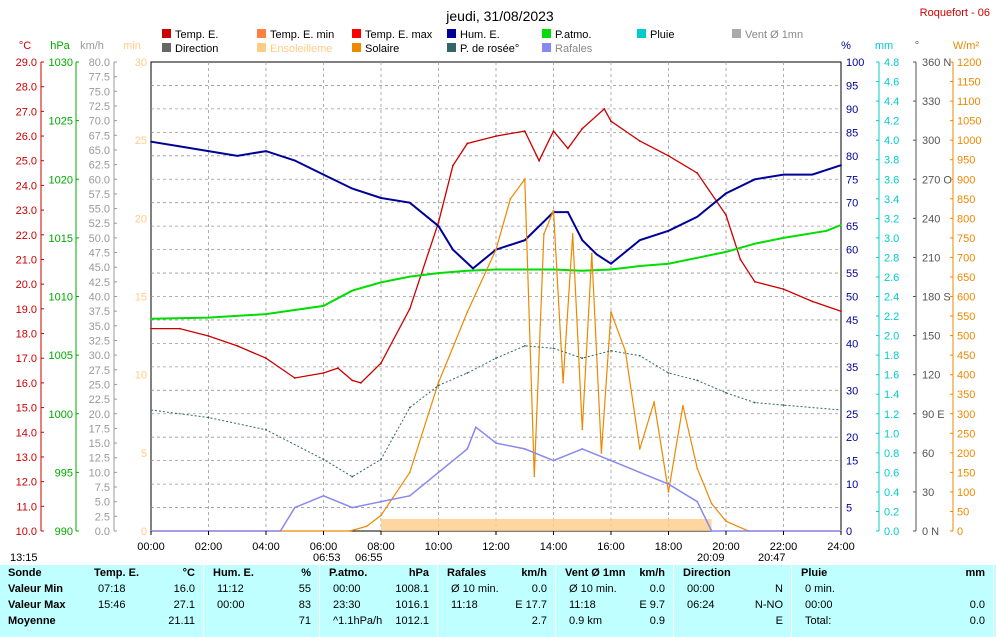  What do you see at coordinates (852, 180) in the screenshot?
I see `humidity-axis-tick: 75` at bounding box center [852, 180].